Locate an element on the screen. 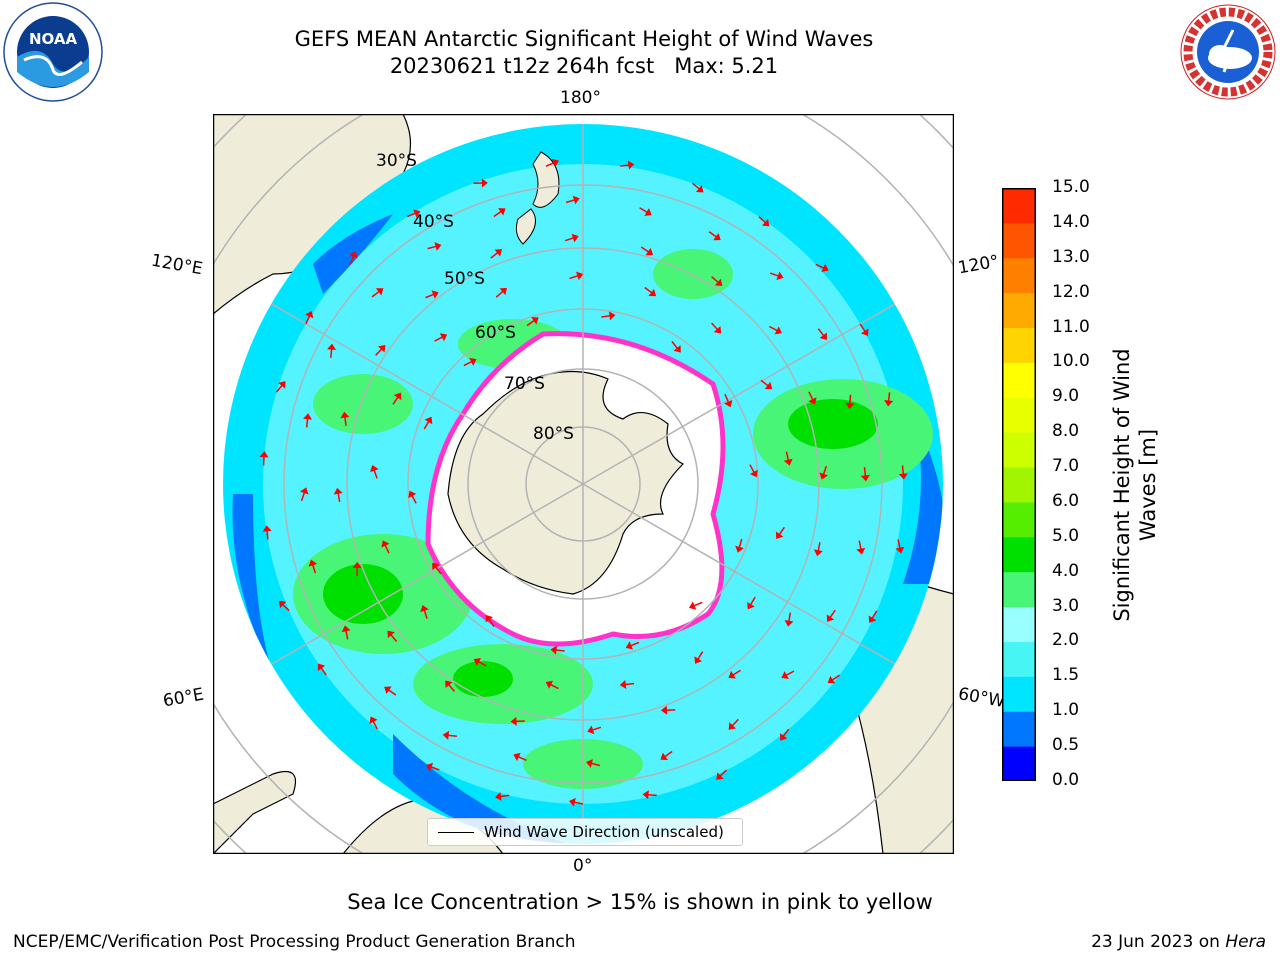  footer-host: Hera is located at coordinates (1245, 942).